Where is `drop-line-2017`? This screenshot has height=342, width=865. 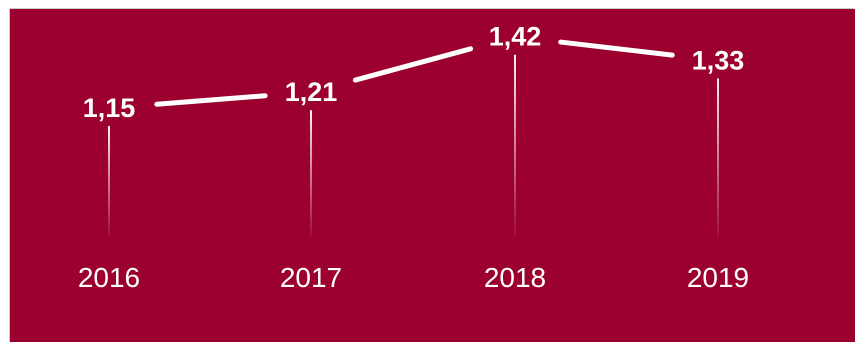 drop-line-2017 is located at coordinates (311, 173).